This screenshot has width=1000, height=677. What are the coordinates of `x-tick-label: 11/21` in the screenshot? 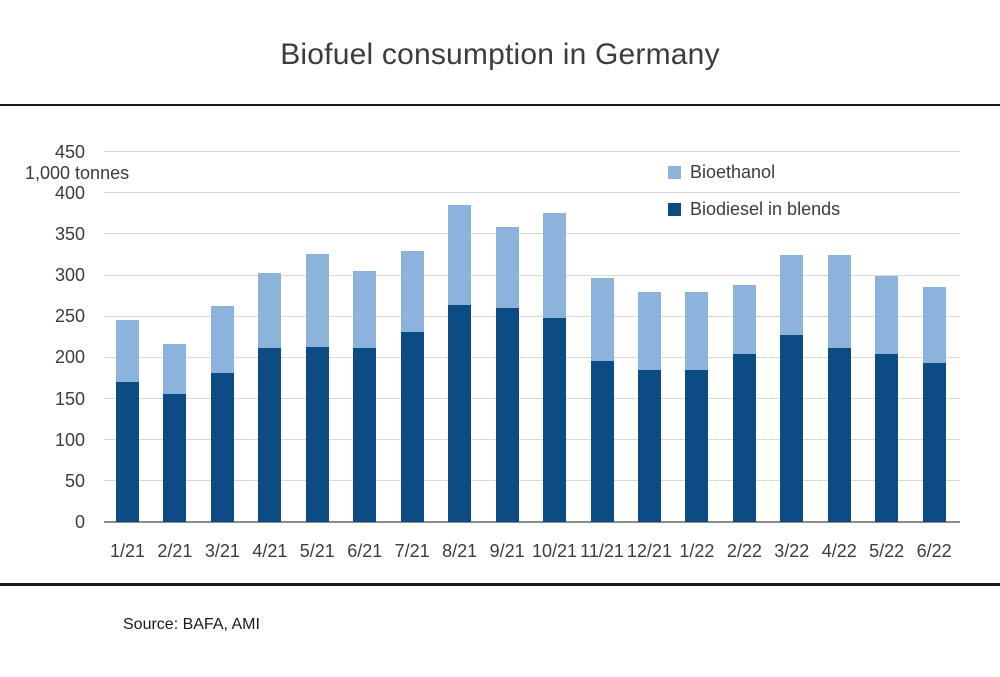 It's located at (602, 551).